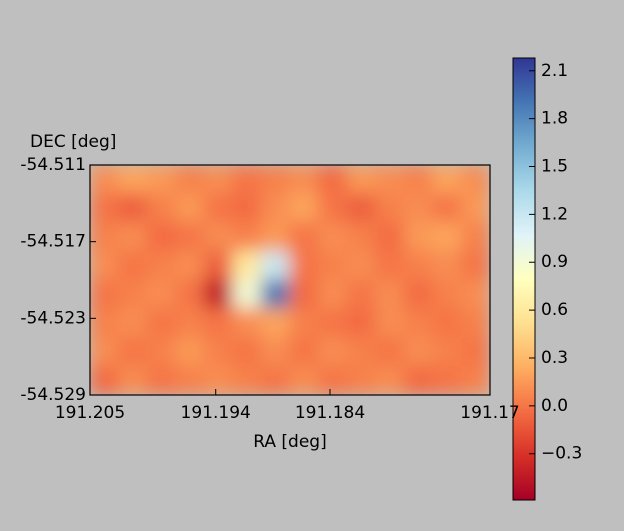 The width and height of the screenshot is (624, 531). What do you see at coordinates (90, 413) in the screenshot?
I see `x-tick-label: 191.205` at bounding box center [90, 413].